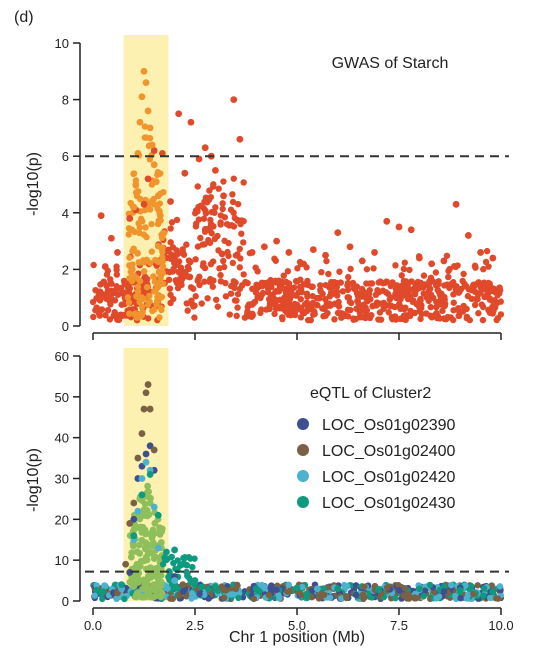 This screenshot has height=656, width=536. I want to click on x-tick-label: 10.0, so click(500, 625).